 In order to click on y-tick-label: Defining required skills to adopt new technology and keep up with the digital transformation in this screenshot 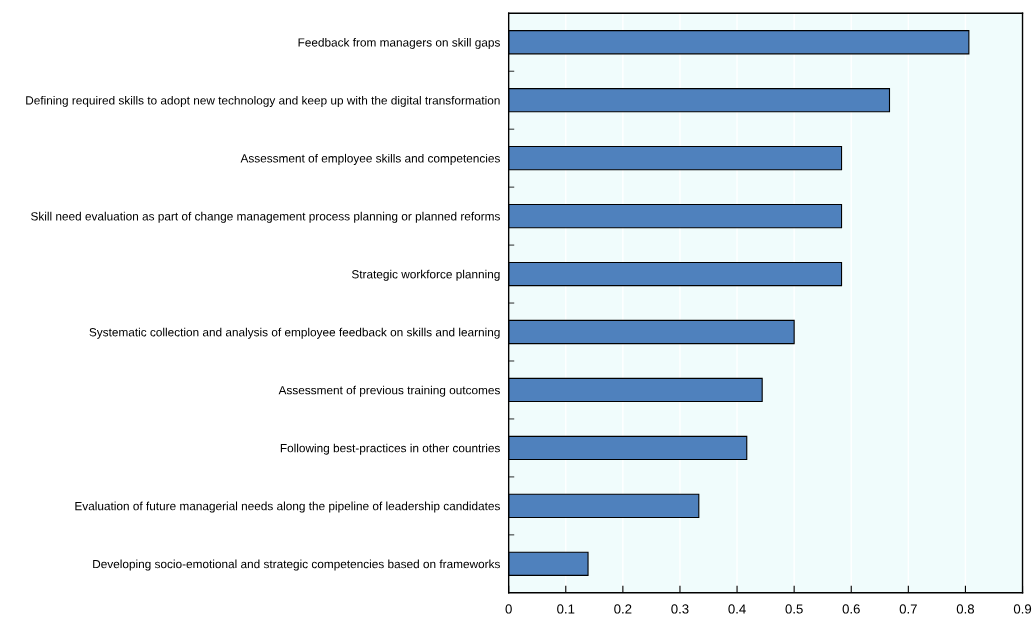, I will do `click(263, 101)`.